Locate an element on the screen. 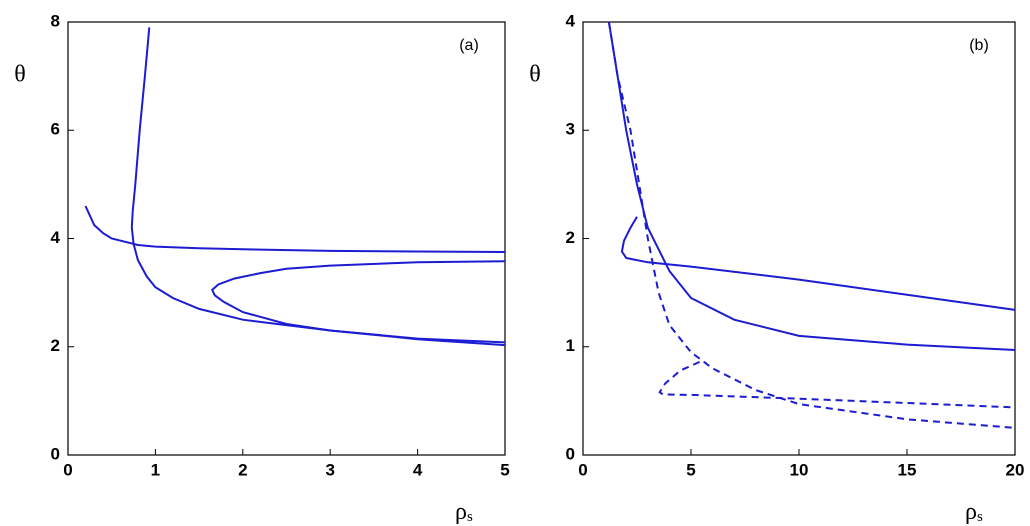 This screenshot has height=526, width=1030. x-tick-label: 20 is located at coordinates (1015, 469).